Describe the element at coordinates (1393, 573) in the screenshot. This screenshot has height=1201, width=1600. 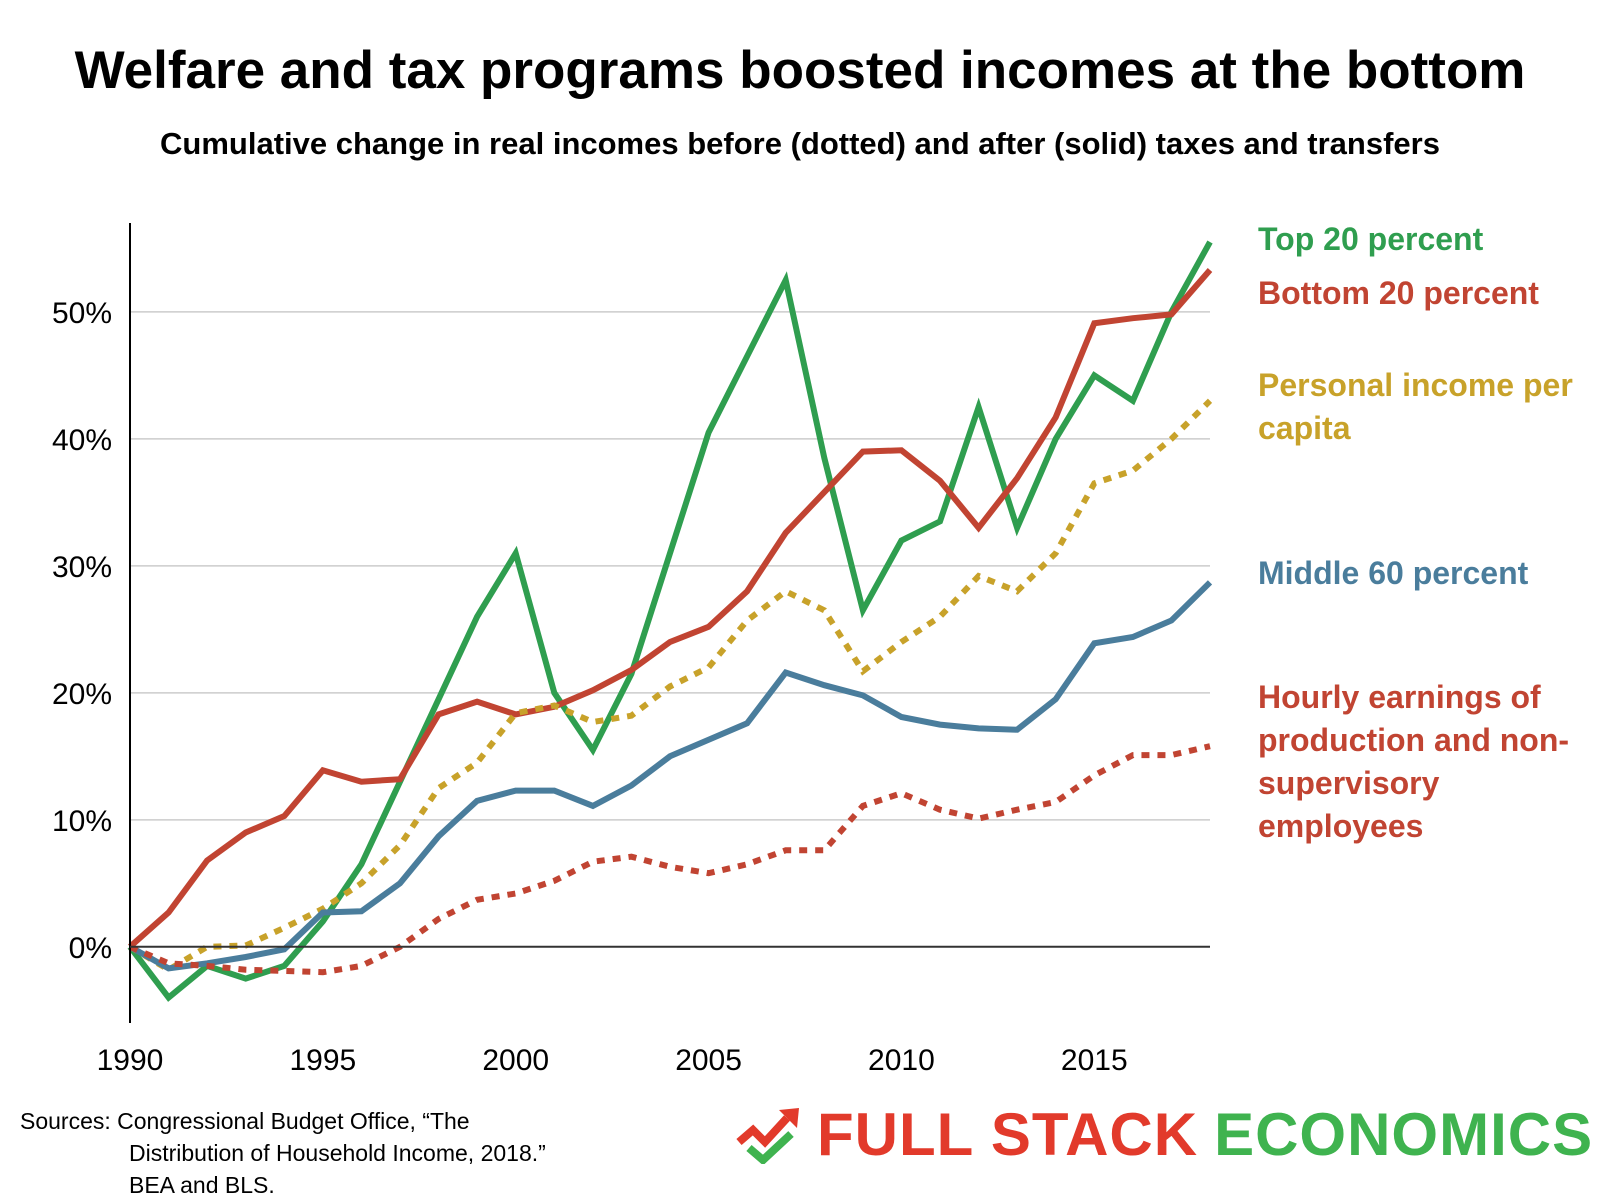
I see `legend-middle-60-percent: Middle 60 percent` at that location.